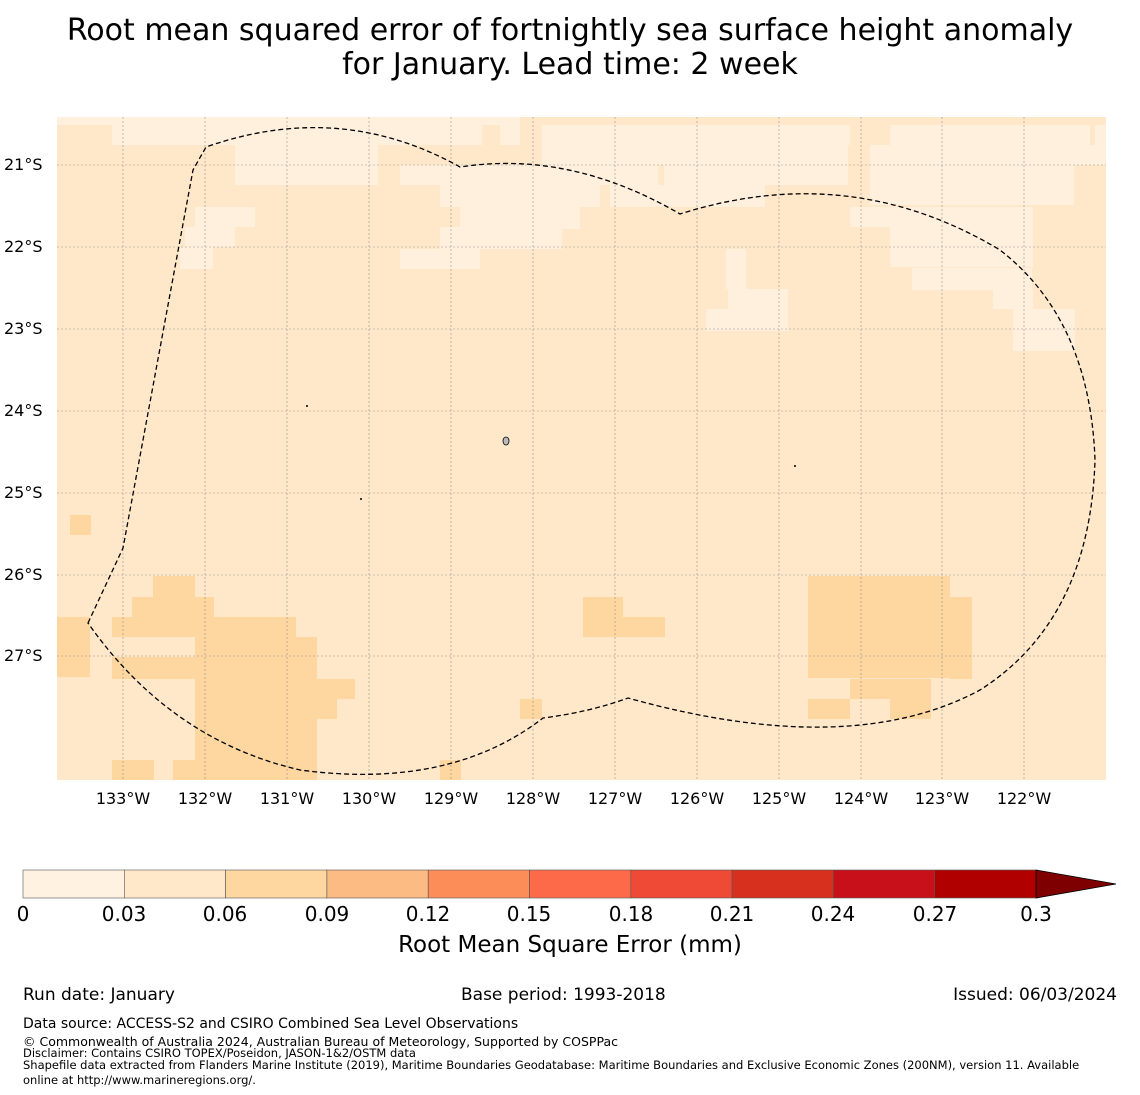 The width and height of the screenshot is (1140, 1095). I want to click on lat-label: 25°S, so click(23, 492).